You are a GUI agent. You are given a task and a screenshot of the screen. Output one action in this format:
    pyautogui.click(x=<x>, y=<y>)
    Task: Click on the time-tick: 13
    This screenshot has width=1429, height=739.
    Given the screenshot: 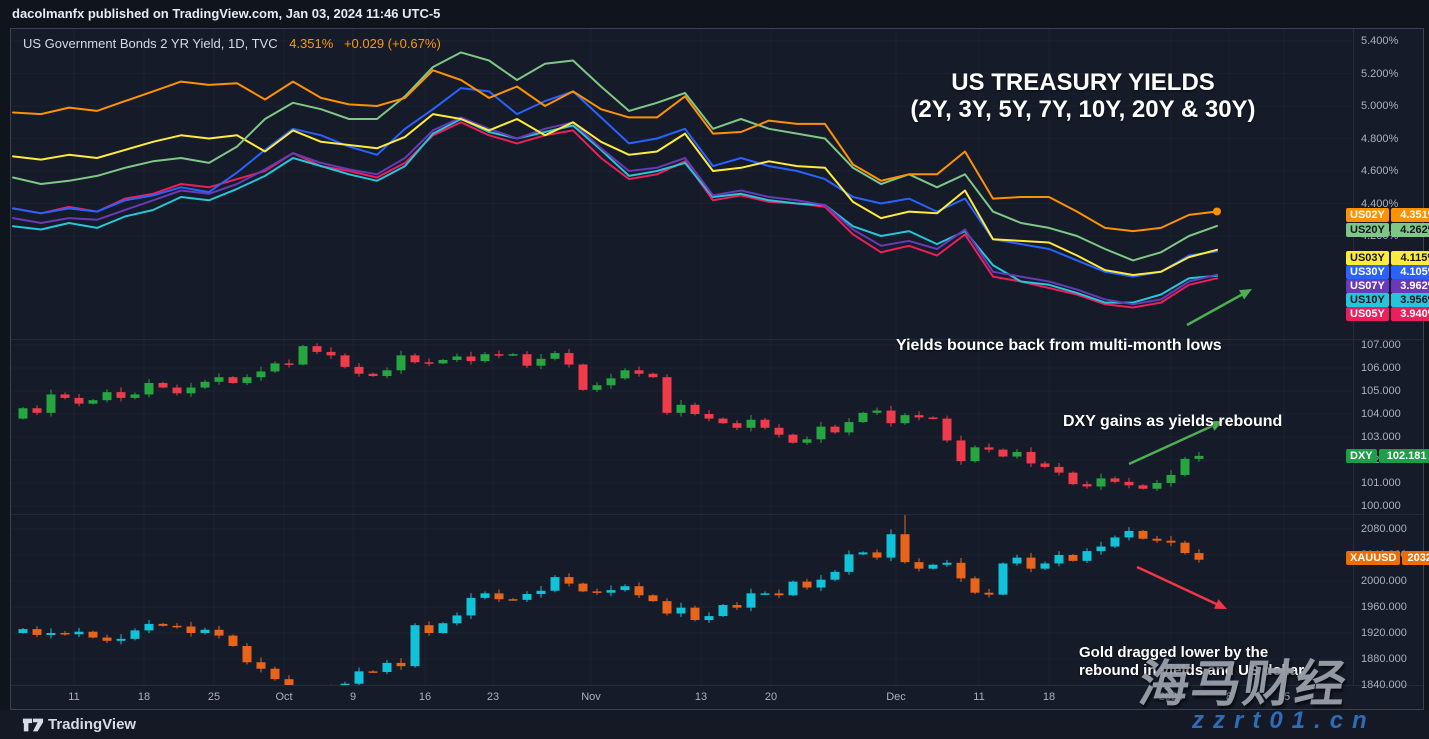 What is the action you would take?
    pyautogui.click(x=701, y=697)
    